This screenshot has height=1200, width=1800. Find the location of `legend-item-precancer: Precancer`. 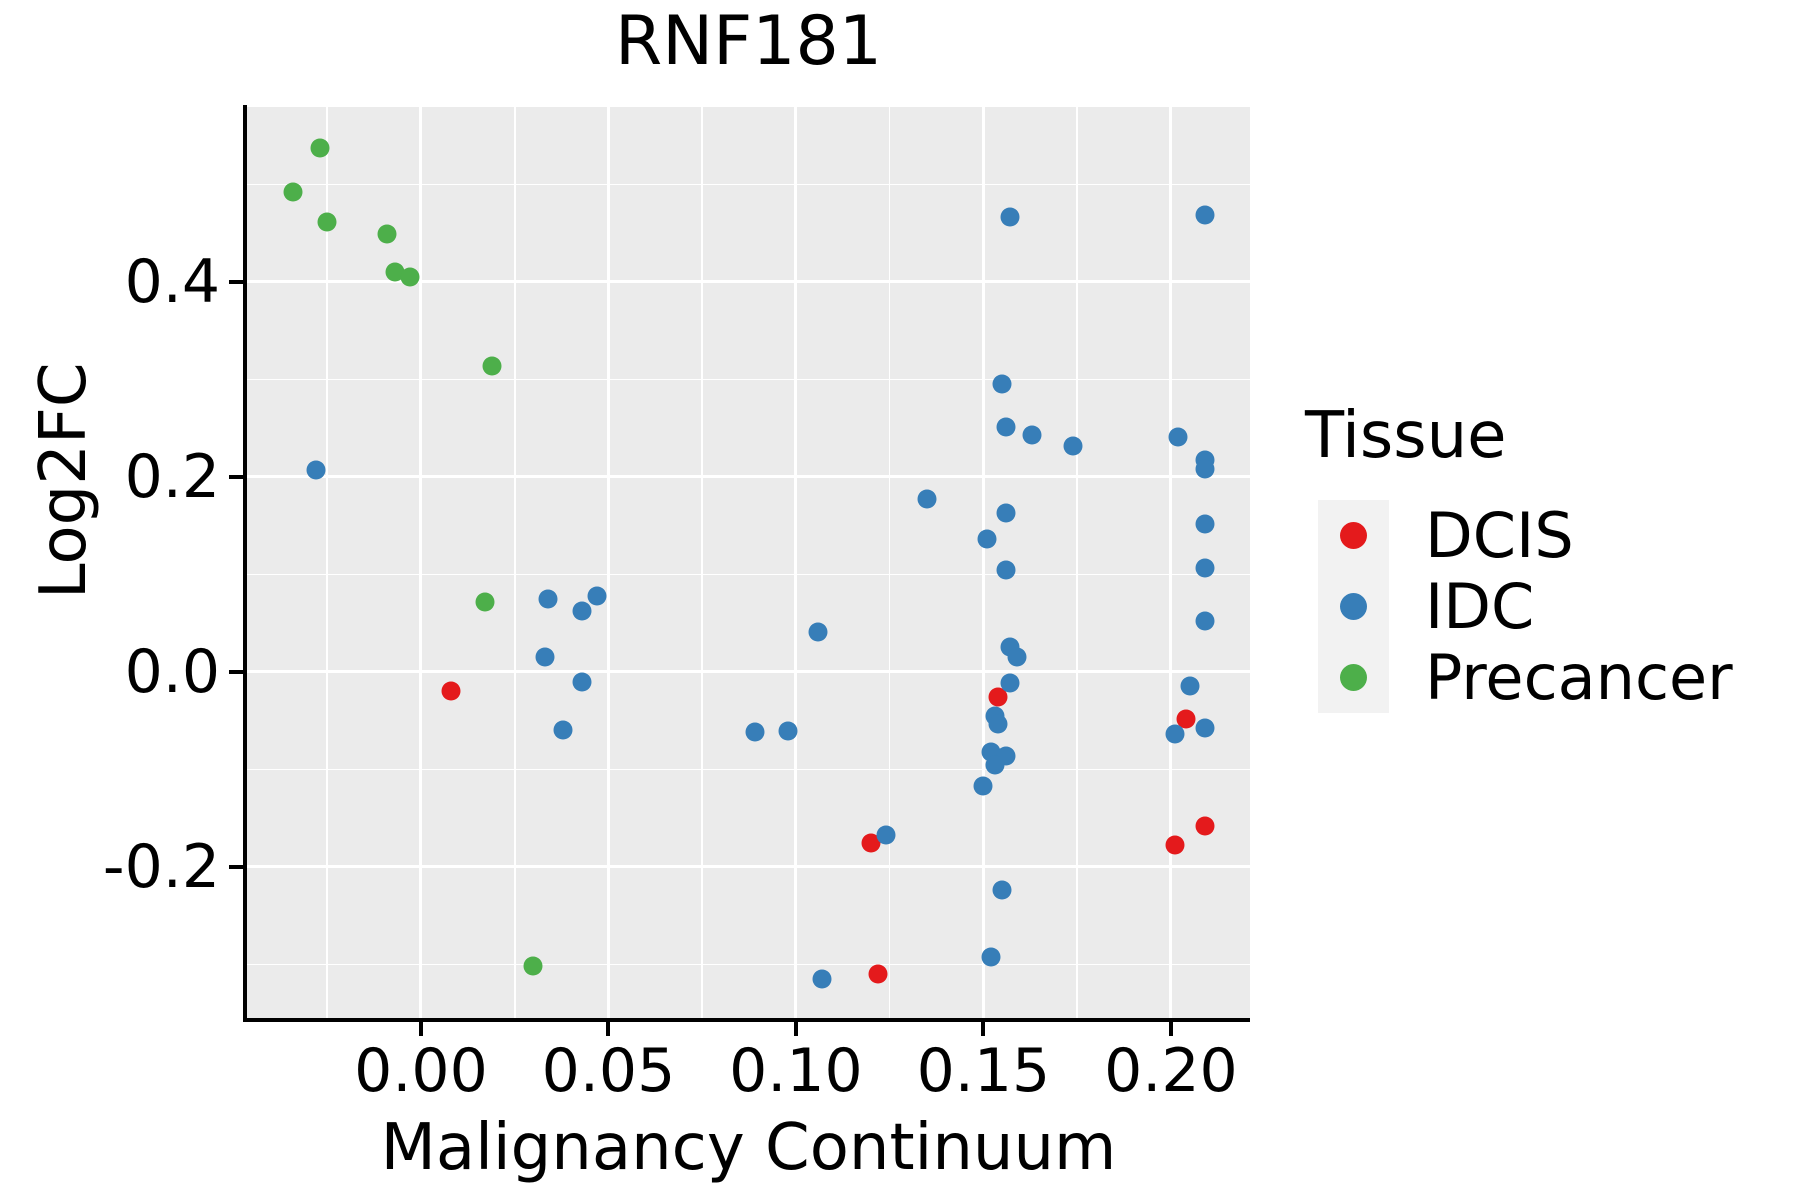

legend-item-precancer: Precancer is located at coordinates (1519, 677).